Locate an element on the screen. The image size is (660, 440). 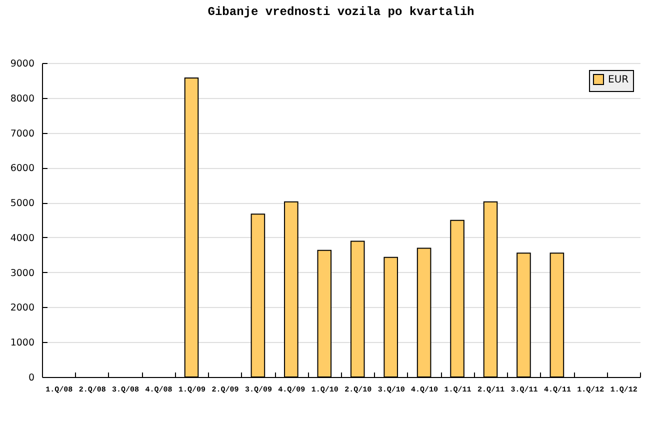
y-tick-label: 1000 is located at coordinates (22, 343).